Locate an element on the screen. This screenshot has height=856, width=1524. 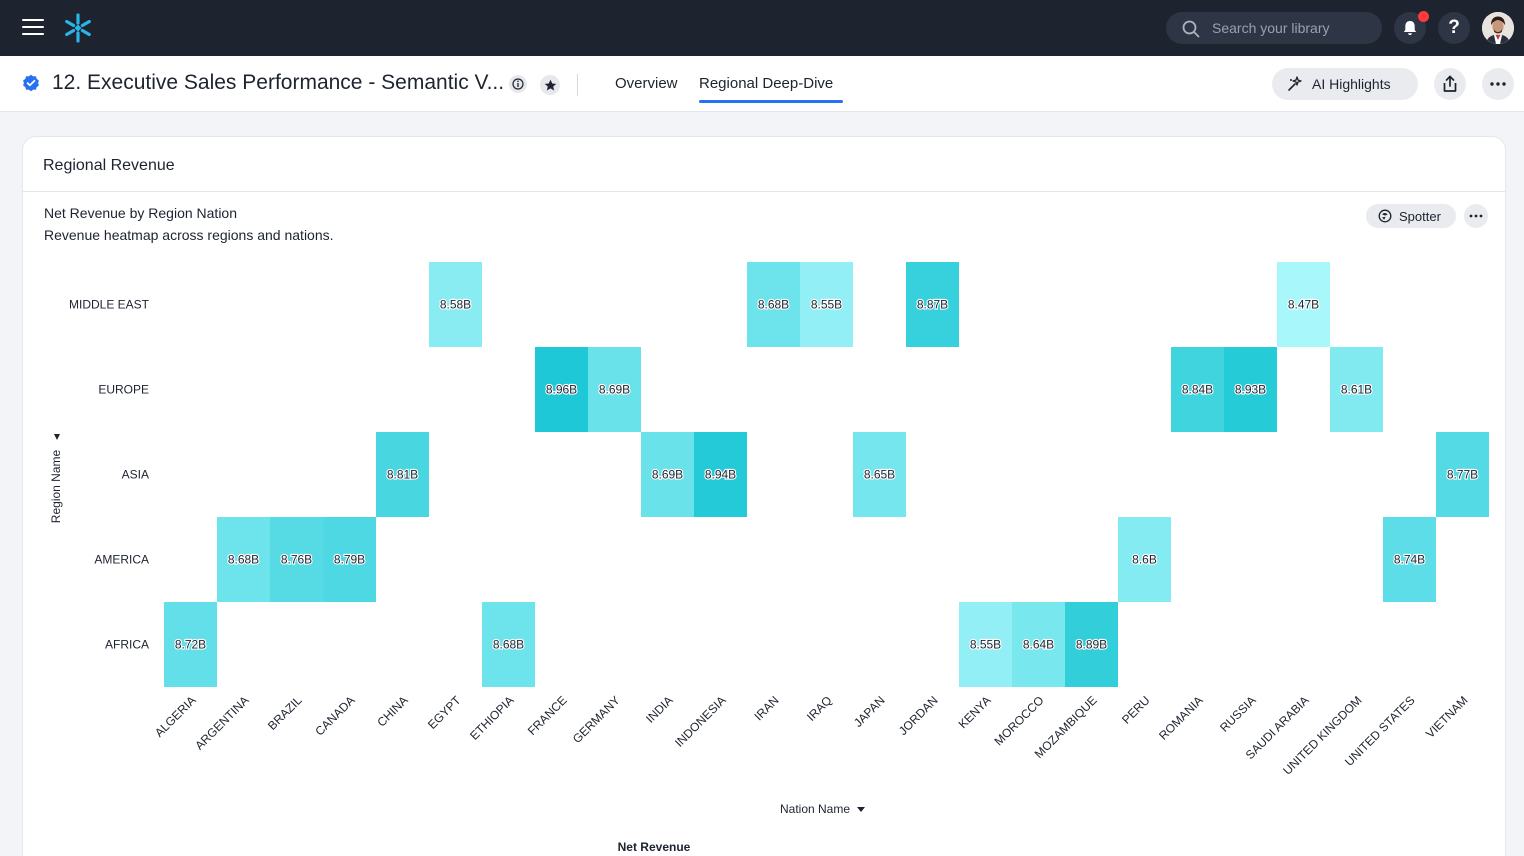
heatmap-cell-label: 8.96B is located at coordinates (561, 390).